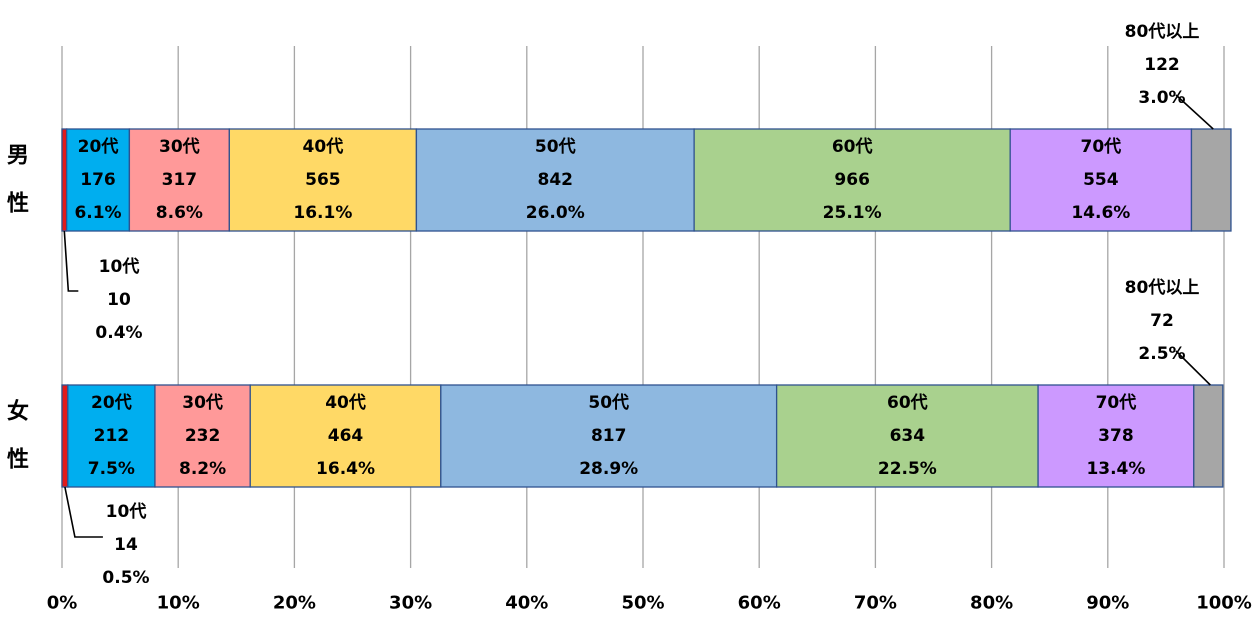  I want to click on segment-label: 317, so click(180, 180).